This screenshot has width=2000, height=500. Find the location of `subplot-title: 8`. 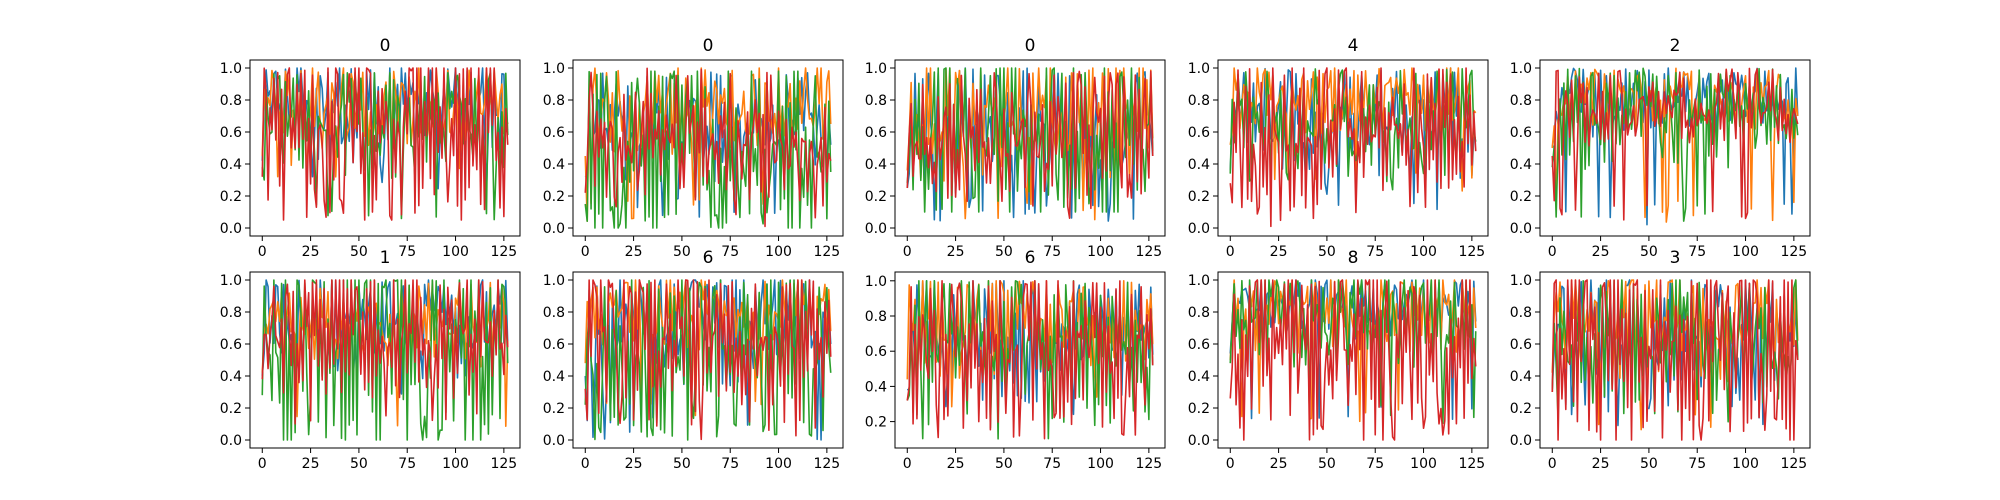

subplot-title: 8 is located at coordinates (1353, 258).